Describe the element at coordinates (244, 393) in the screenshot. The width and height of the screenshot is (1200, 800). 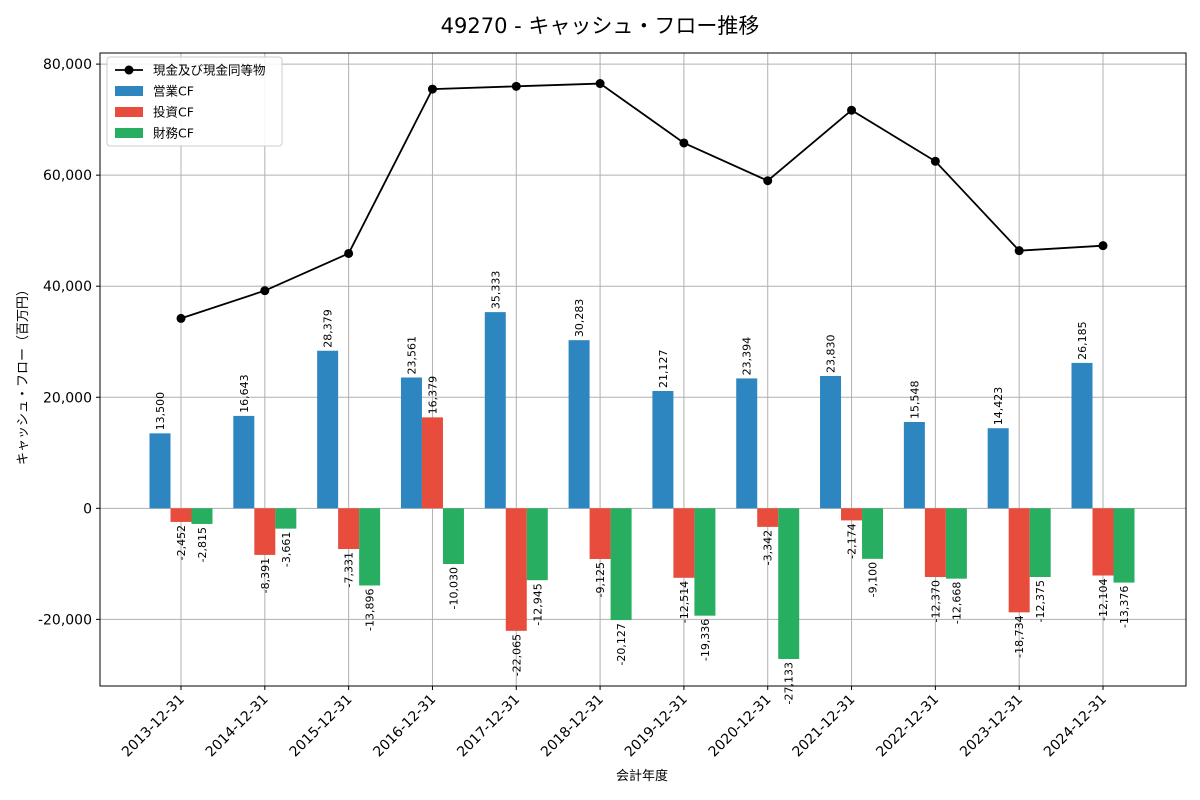
I see `bar-value-label: 16,643` at that location.